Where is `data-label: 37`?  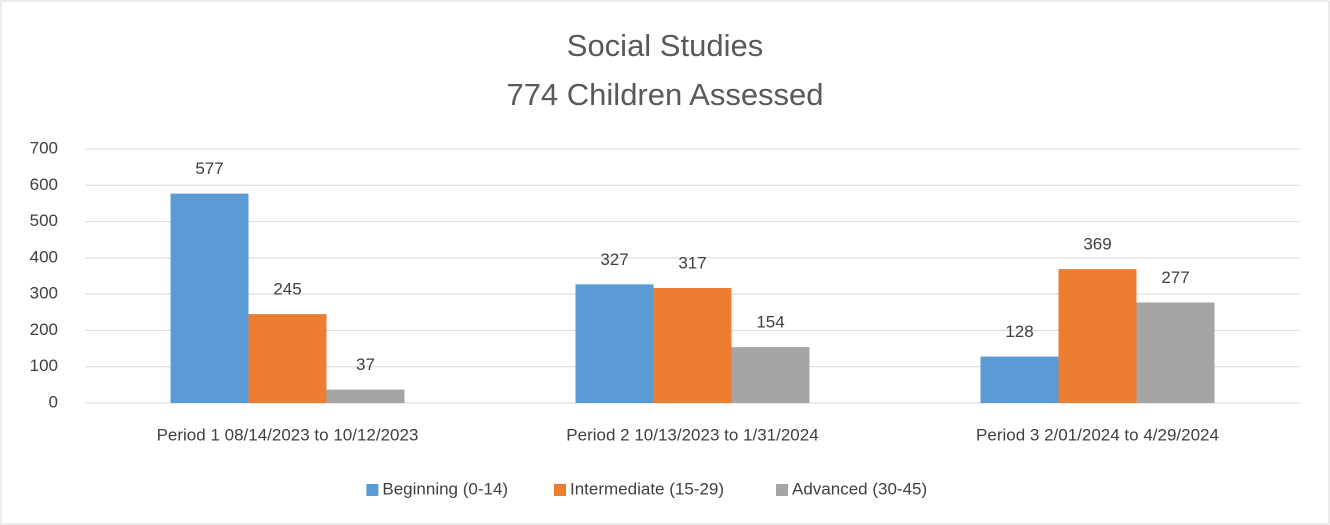
data-label: 37 is located at coordinates (365, 364).